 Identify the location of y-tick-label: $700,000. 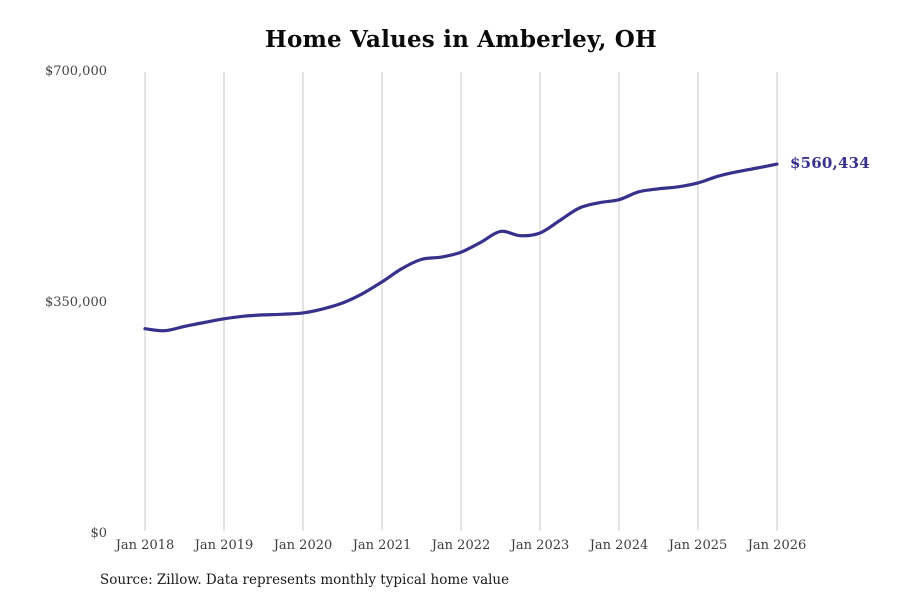
(75, 71).